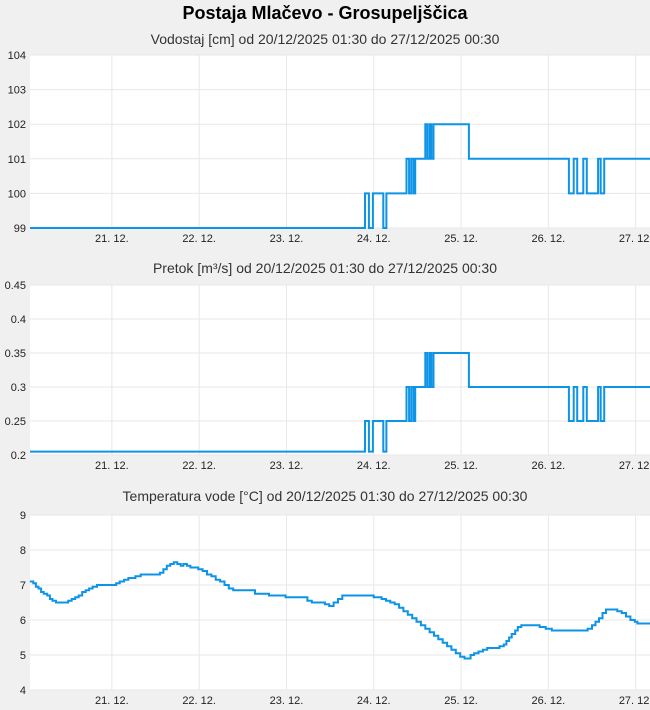 The width and height of the screenshot is (650, 710). What do you see at coordinates (325, 13) in the screenshot?
I see `page-title: Postaja Mlačevo - Grosupeljščica` at bounding box center [325, 13].